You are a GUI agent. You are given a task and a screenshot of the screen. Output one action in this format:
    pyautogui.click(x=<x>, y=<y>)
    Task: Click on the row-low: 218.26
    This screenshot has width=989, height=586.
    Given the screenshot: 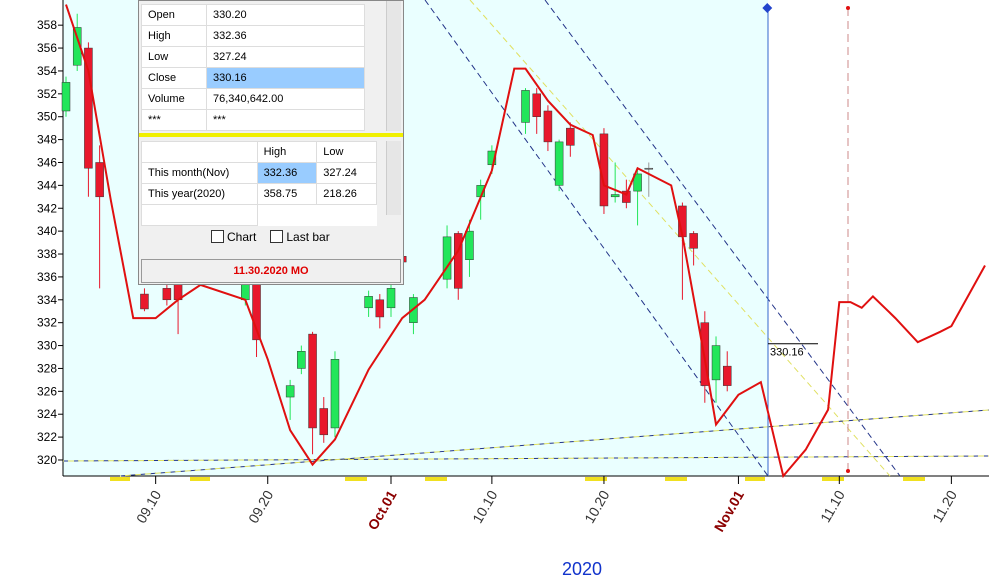 What is the action you would take?
    pyautogui.click(x=346, y=194)
    